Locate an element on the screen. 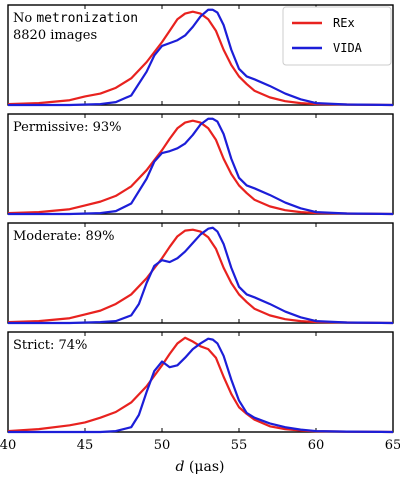 This screenshot has width=400, height=477. panel-title-text: No is located at coordinates (24, 18).